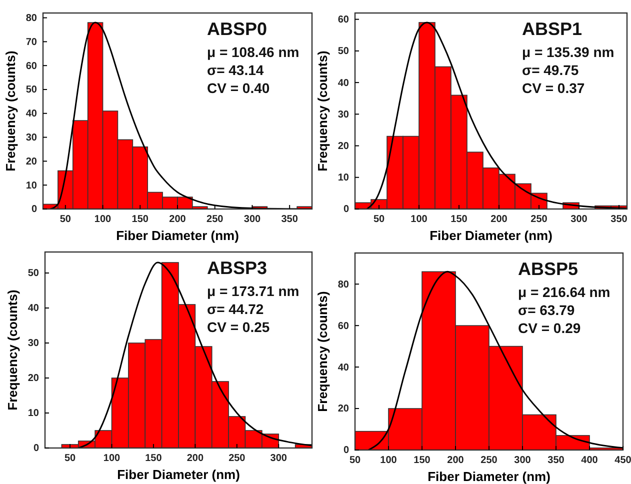 The image size is (631, 484). Describe the element at coordinates (546, 310) in the screenshot. I see `annotation: σ= 63.79` at that location.